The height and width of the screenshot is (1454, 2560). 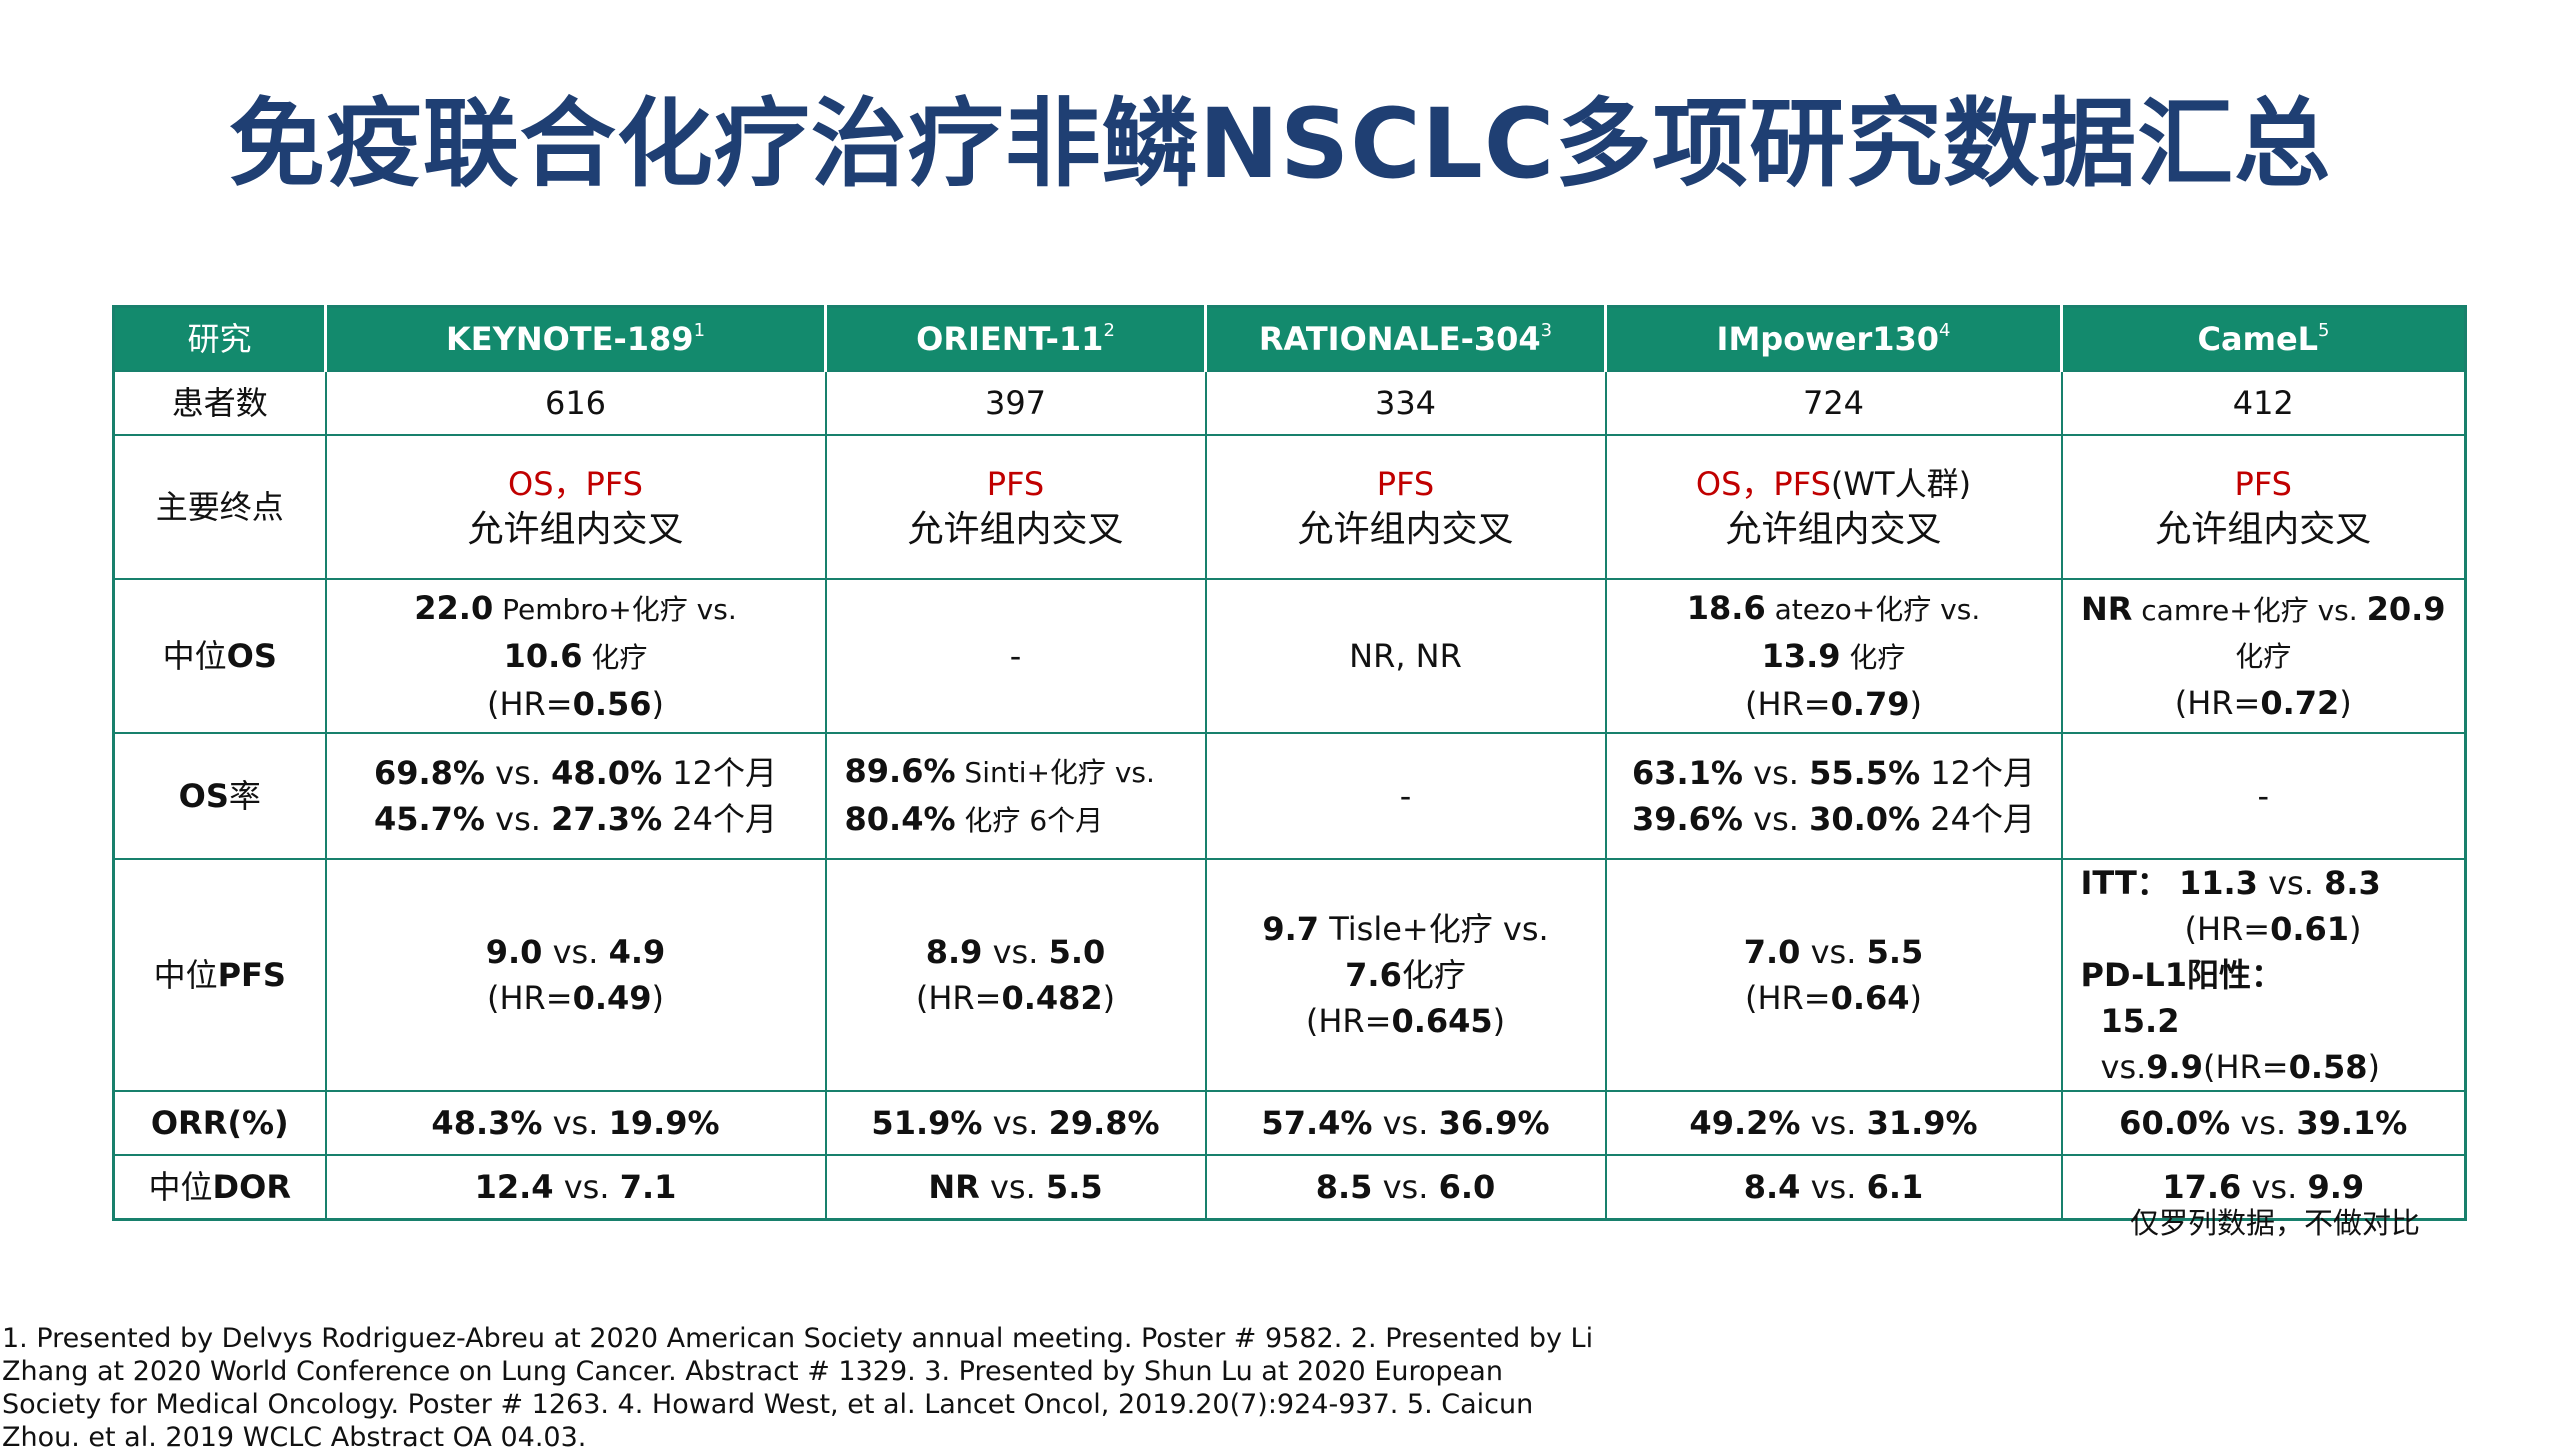 What do you see at coordinates (2263, 338) in the screenshot?
I see `header-camel: CameL5` at bounding box center [2263, 338].